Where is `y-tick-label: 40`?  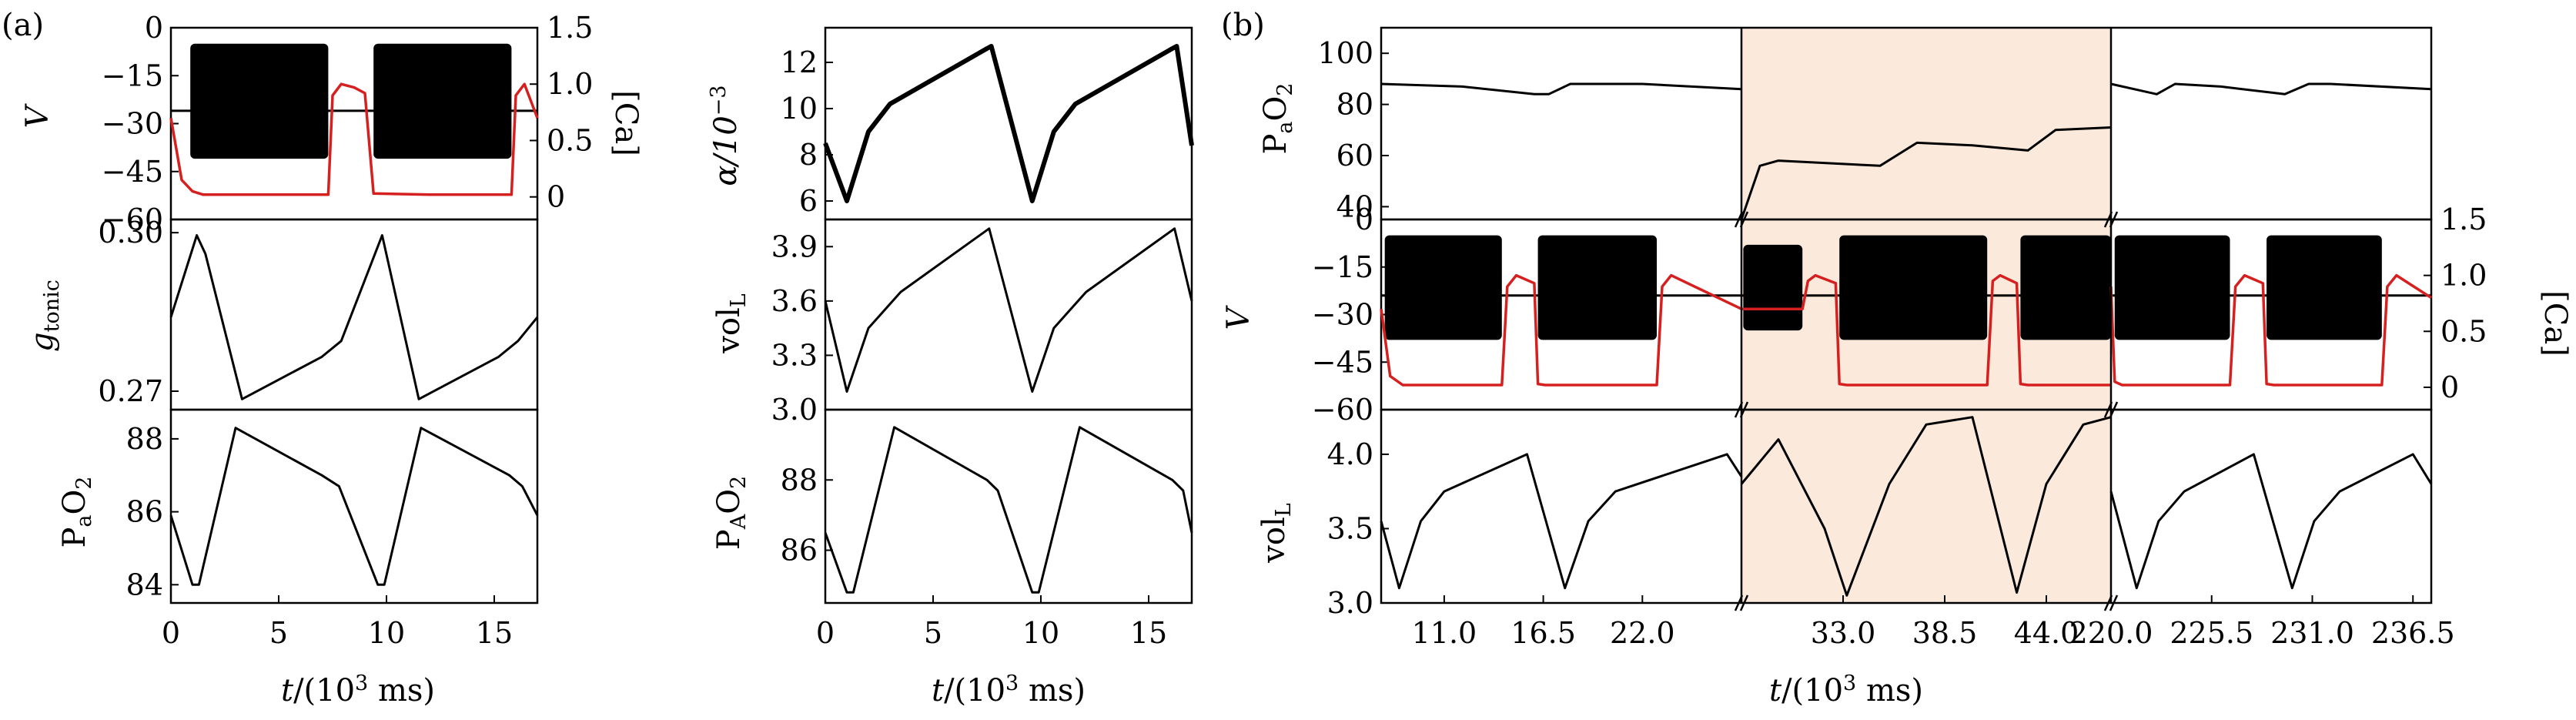
y-tick-label: 40 is located at coordinates (1355, 206).